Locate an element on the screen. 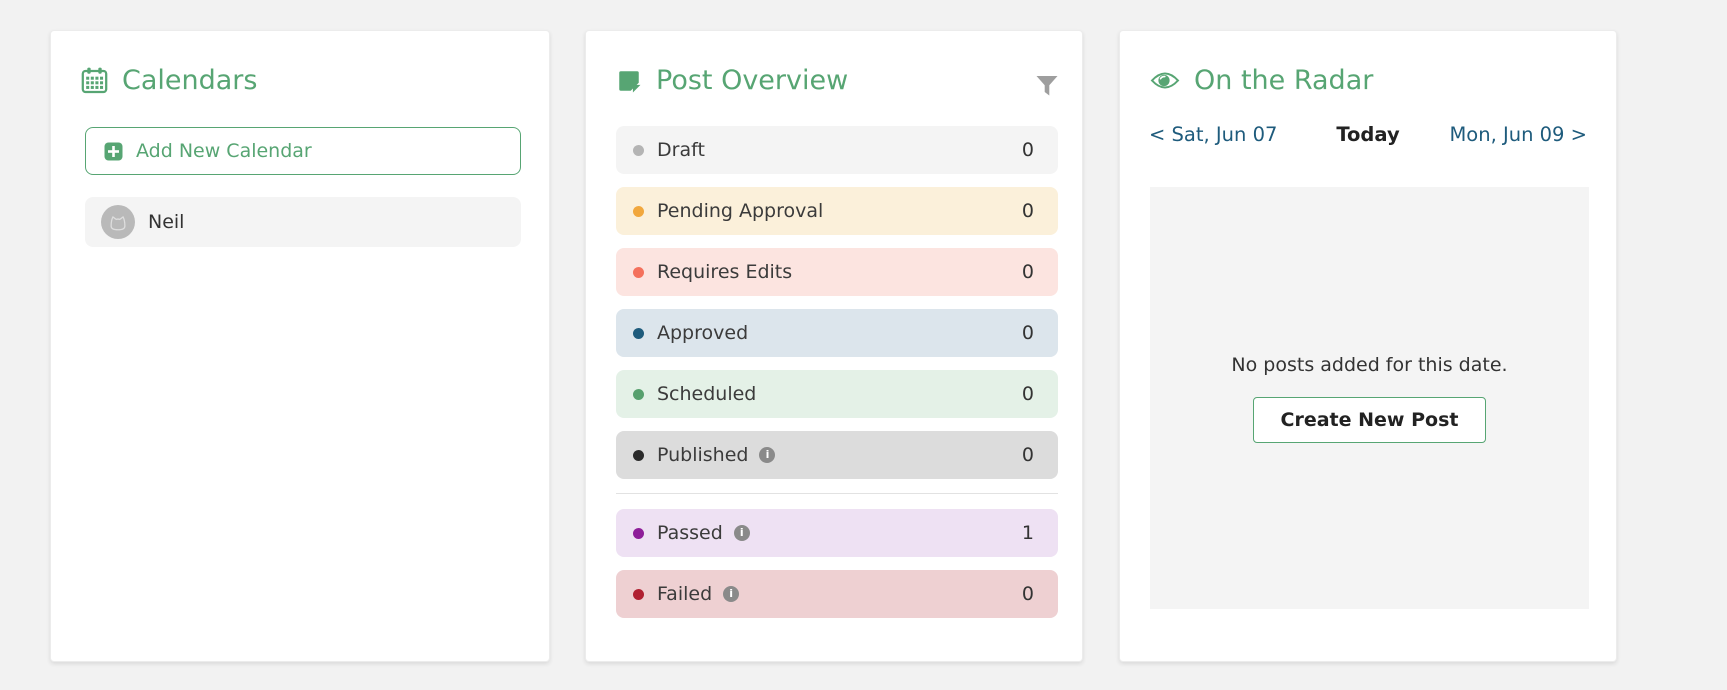 The width and height of the screenshot is (1727, 690). filter-button is located at coordinates (1047, 86).